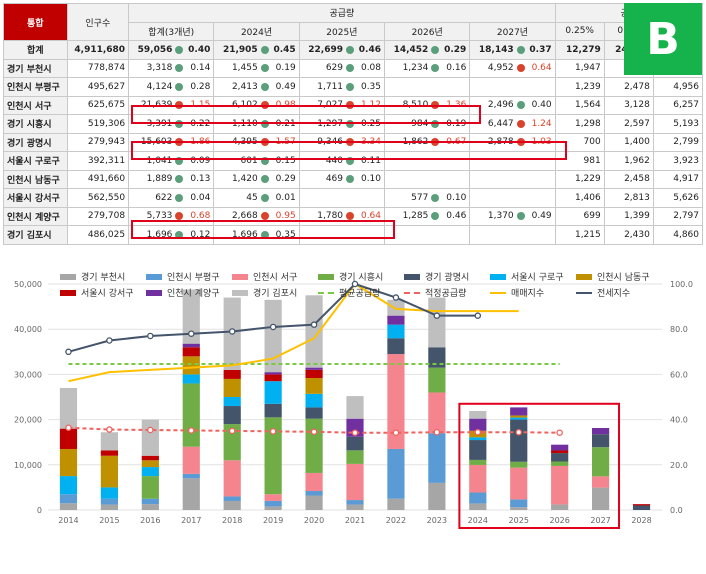 The height and width of the screenshot is (574, 706). What do you see at coordinates (98, 216) in the screenshot?
I see `population-cell: 279,708` at bounding box center [98, 216].